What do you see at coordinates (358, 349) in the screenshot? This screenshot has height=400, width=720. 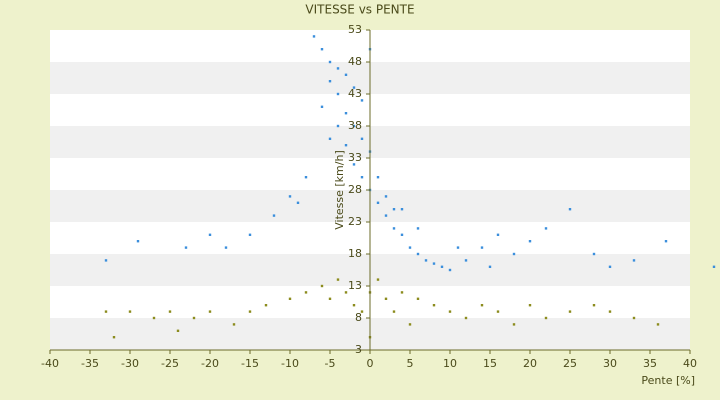 I see `y-tick-label: 3` at bounding box center [358, 349].